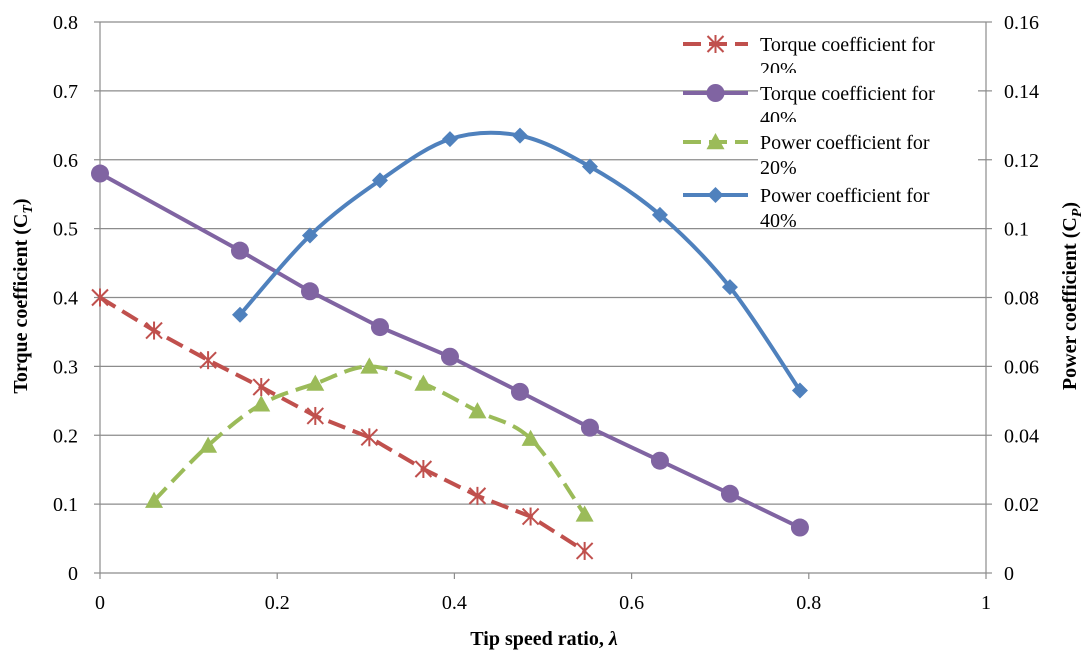 The image size is (1088, 653). Describe the element at coordinates (65, 92) in the screenshot. I see `y-tick-label: 0.7` at that location.